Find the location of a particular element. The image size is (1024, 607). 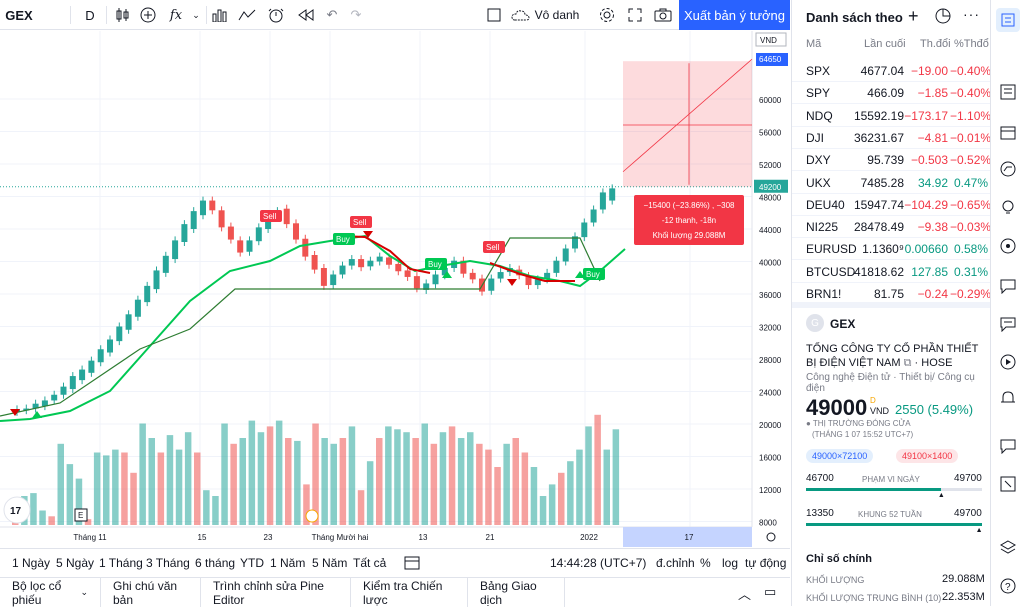

ideas-icon is located at coordinates (1008, 210).